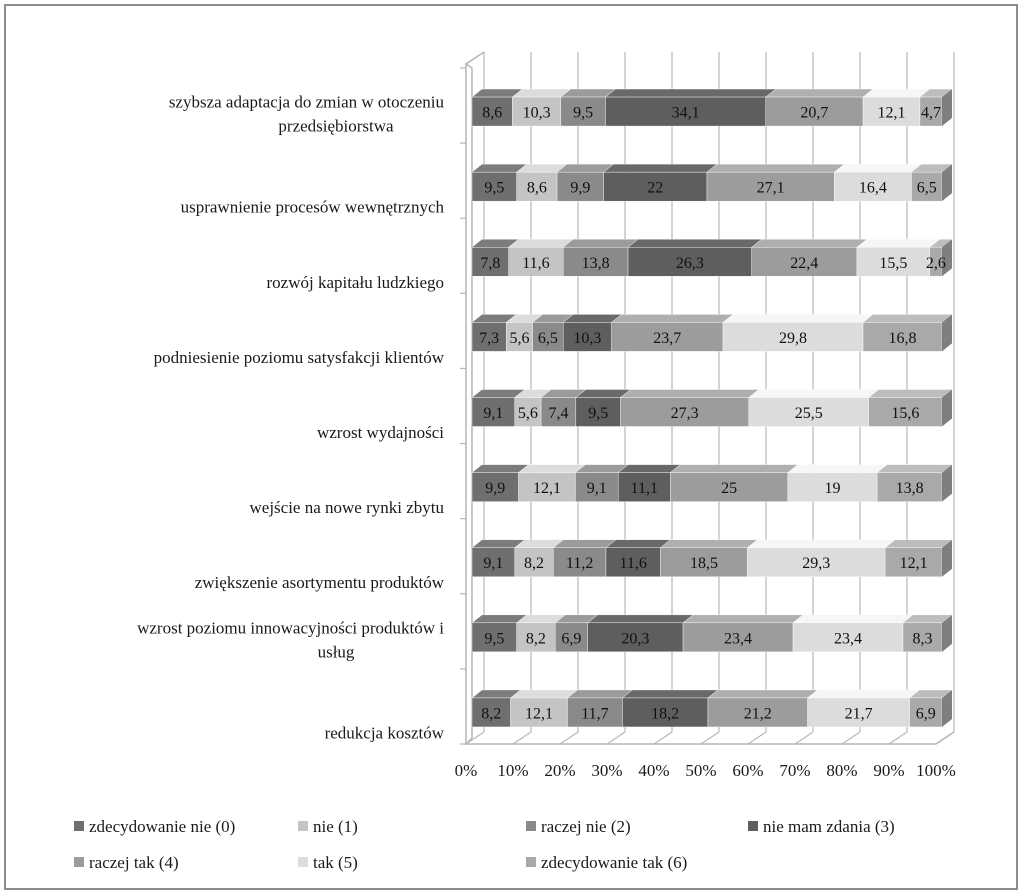 The height and width of the screenshot is (896, 1024). What do you see at coordinates (841, 770) in the screenshot?
I see `x-tick-label: 80%` at bounding box center [841, 770].